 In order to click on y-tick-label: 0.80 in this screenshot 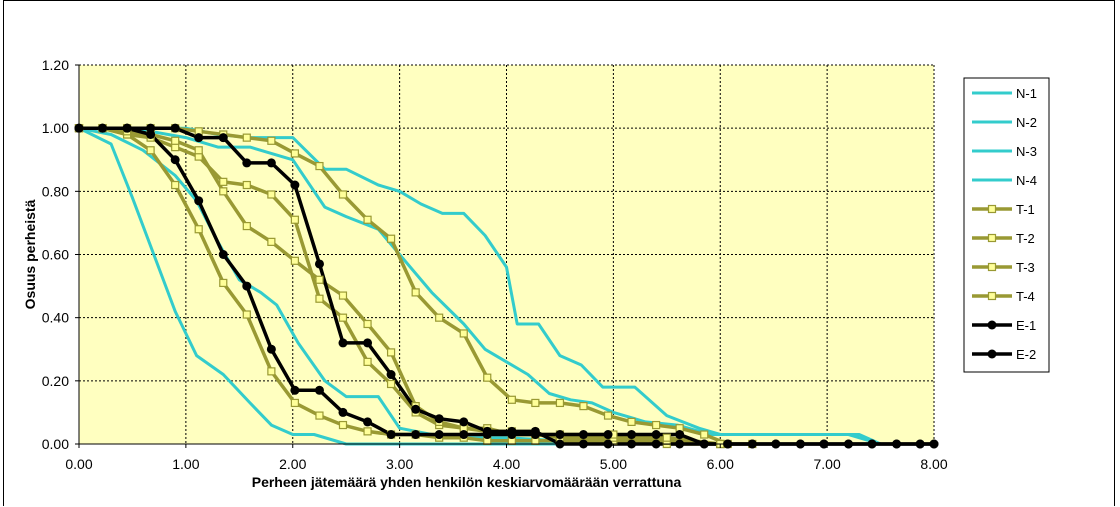, I will do `click(55, 191)`.